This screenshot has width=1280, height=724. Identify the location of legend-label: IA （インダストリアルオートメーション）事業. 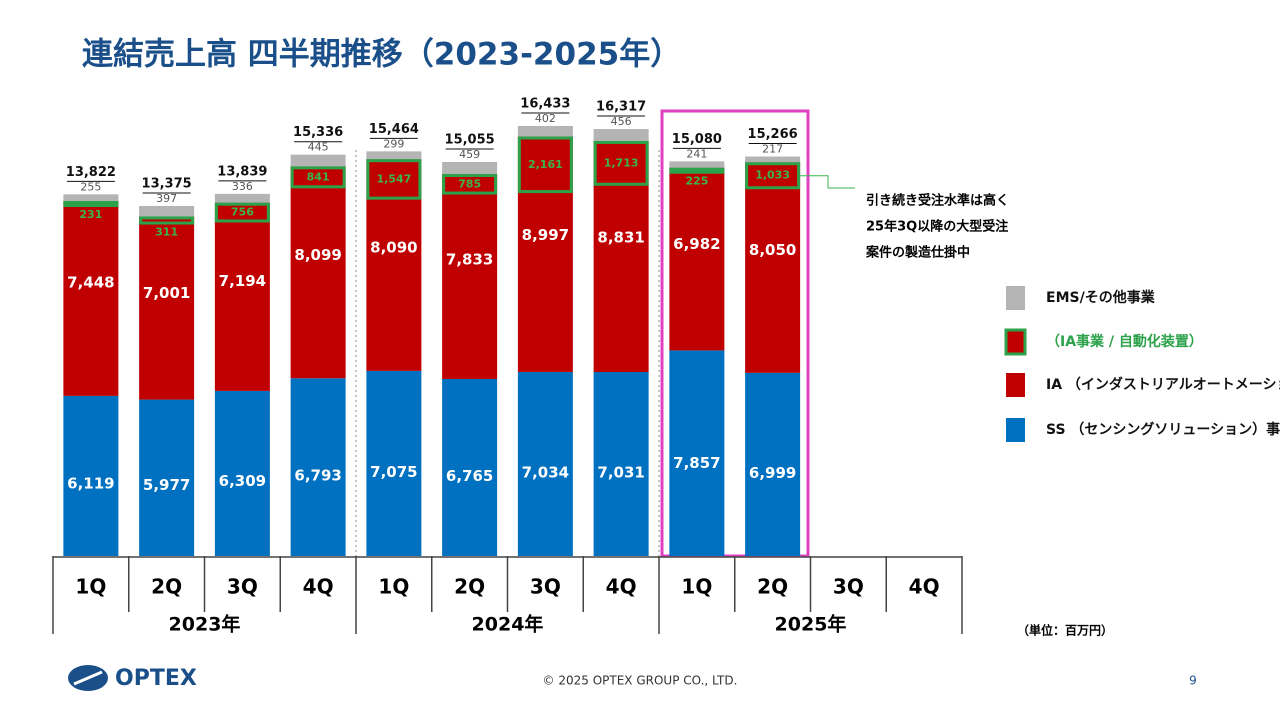
(1163, 384).